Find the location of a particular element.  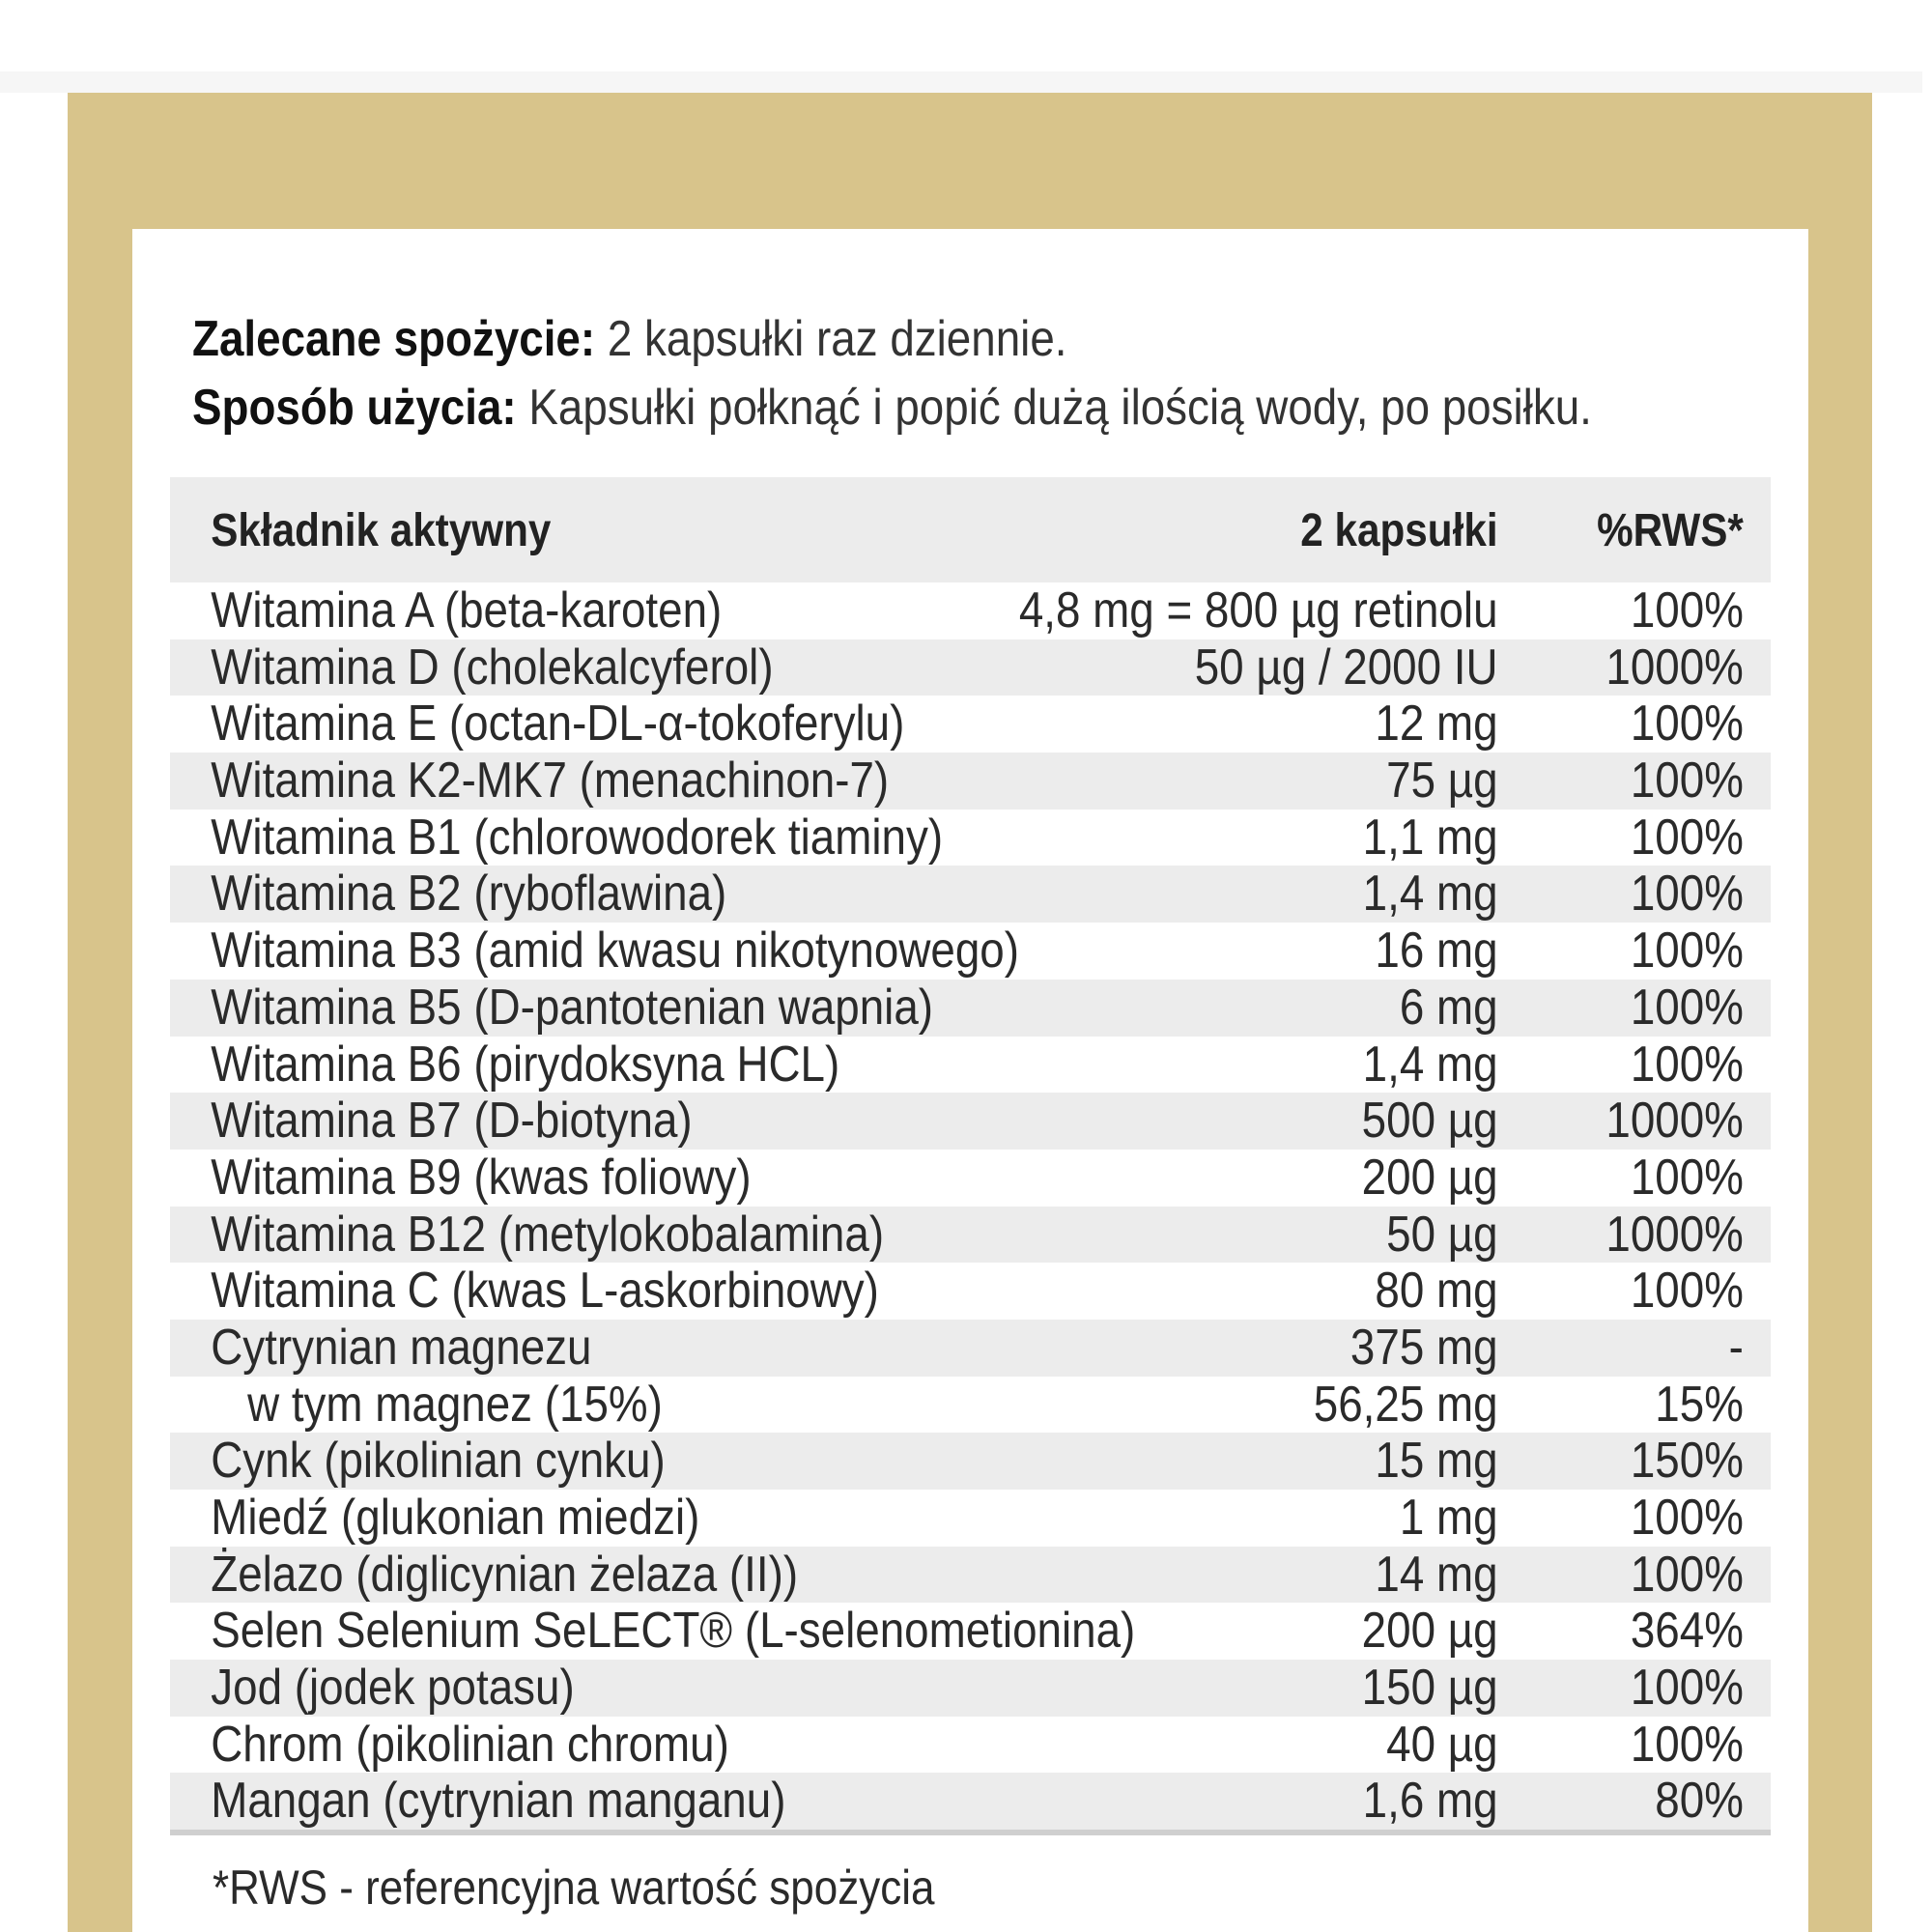

table-header: Składnik aktywny 2 kapsułki %RWS* is located at coordinates (971, 529).